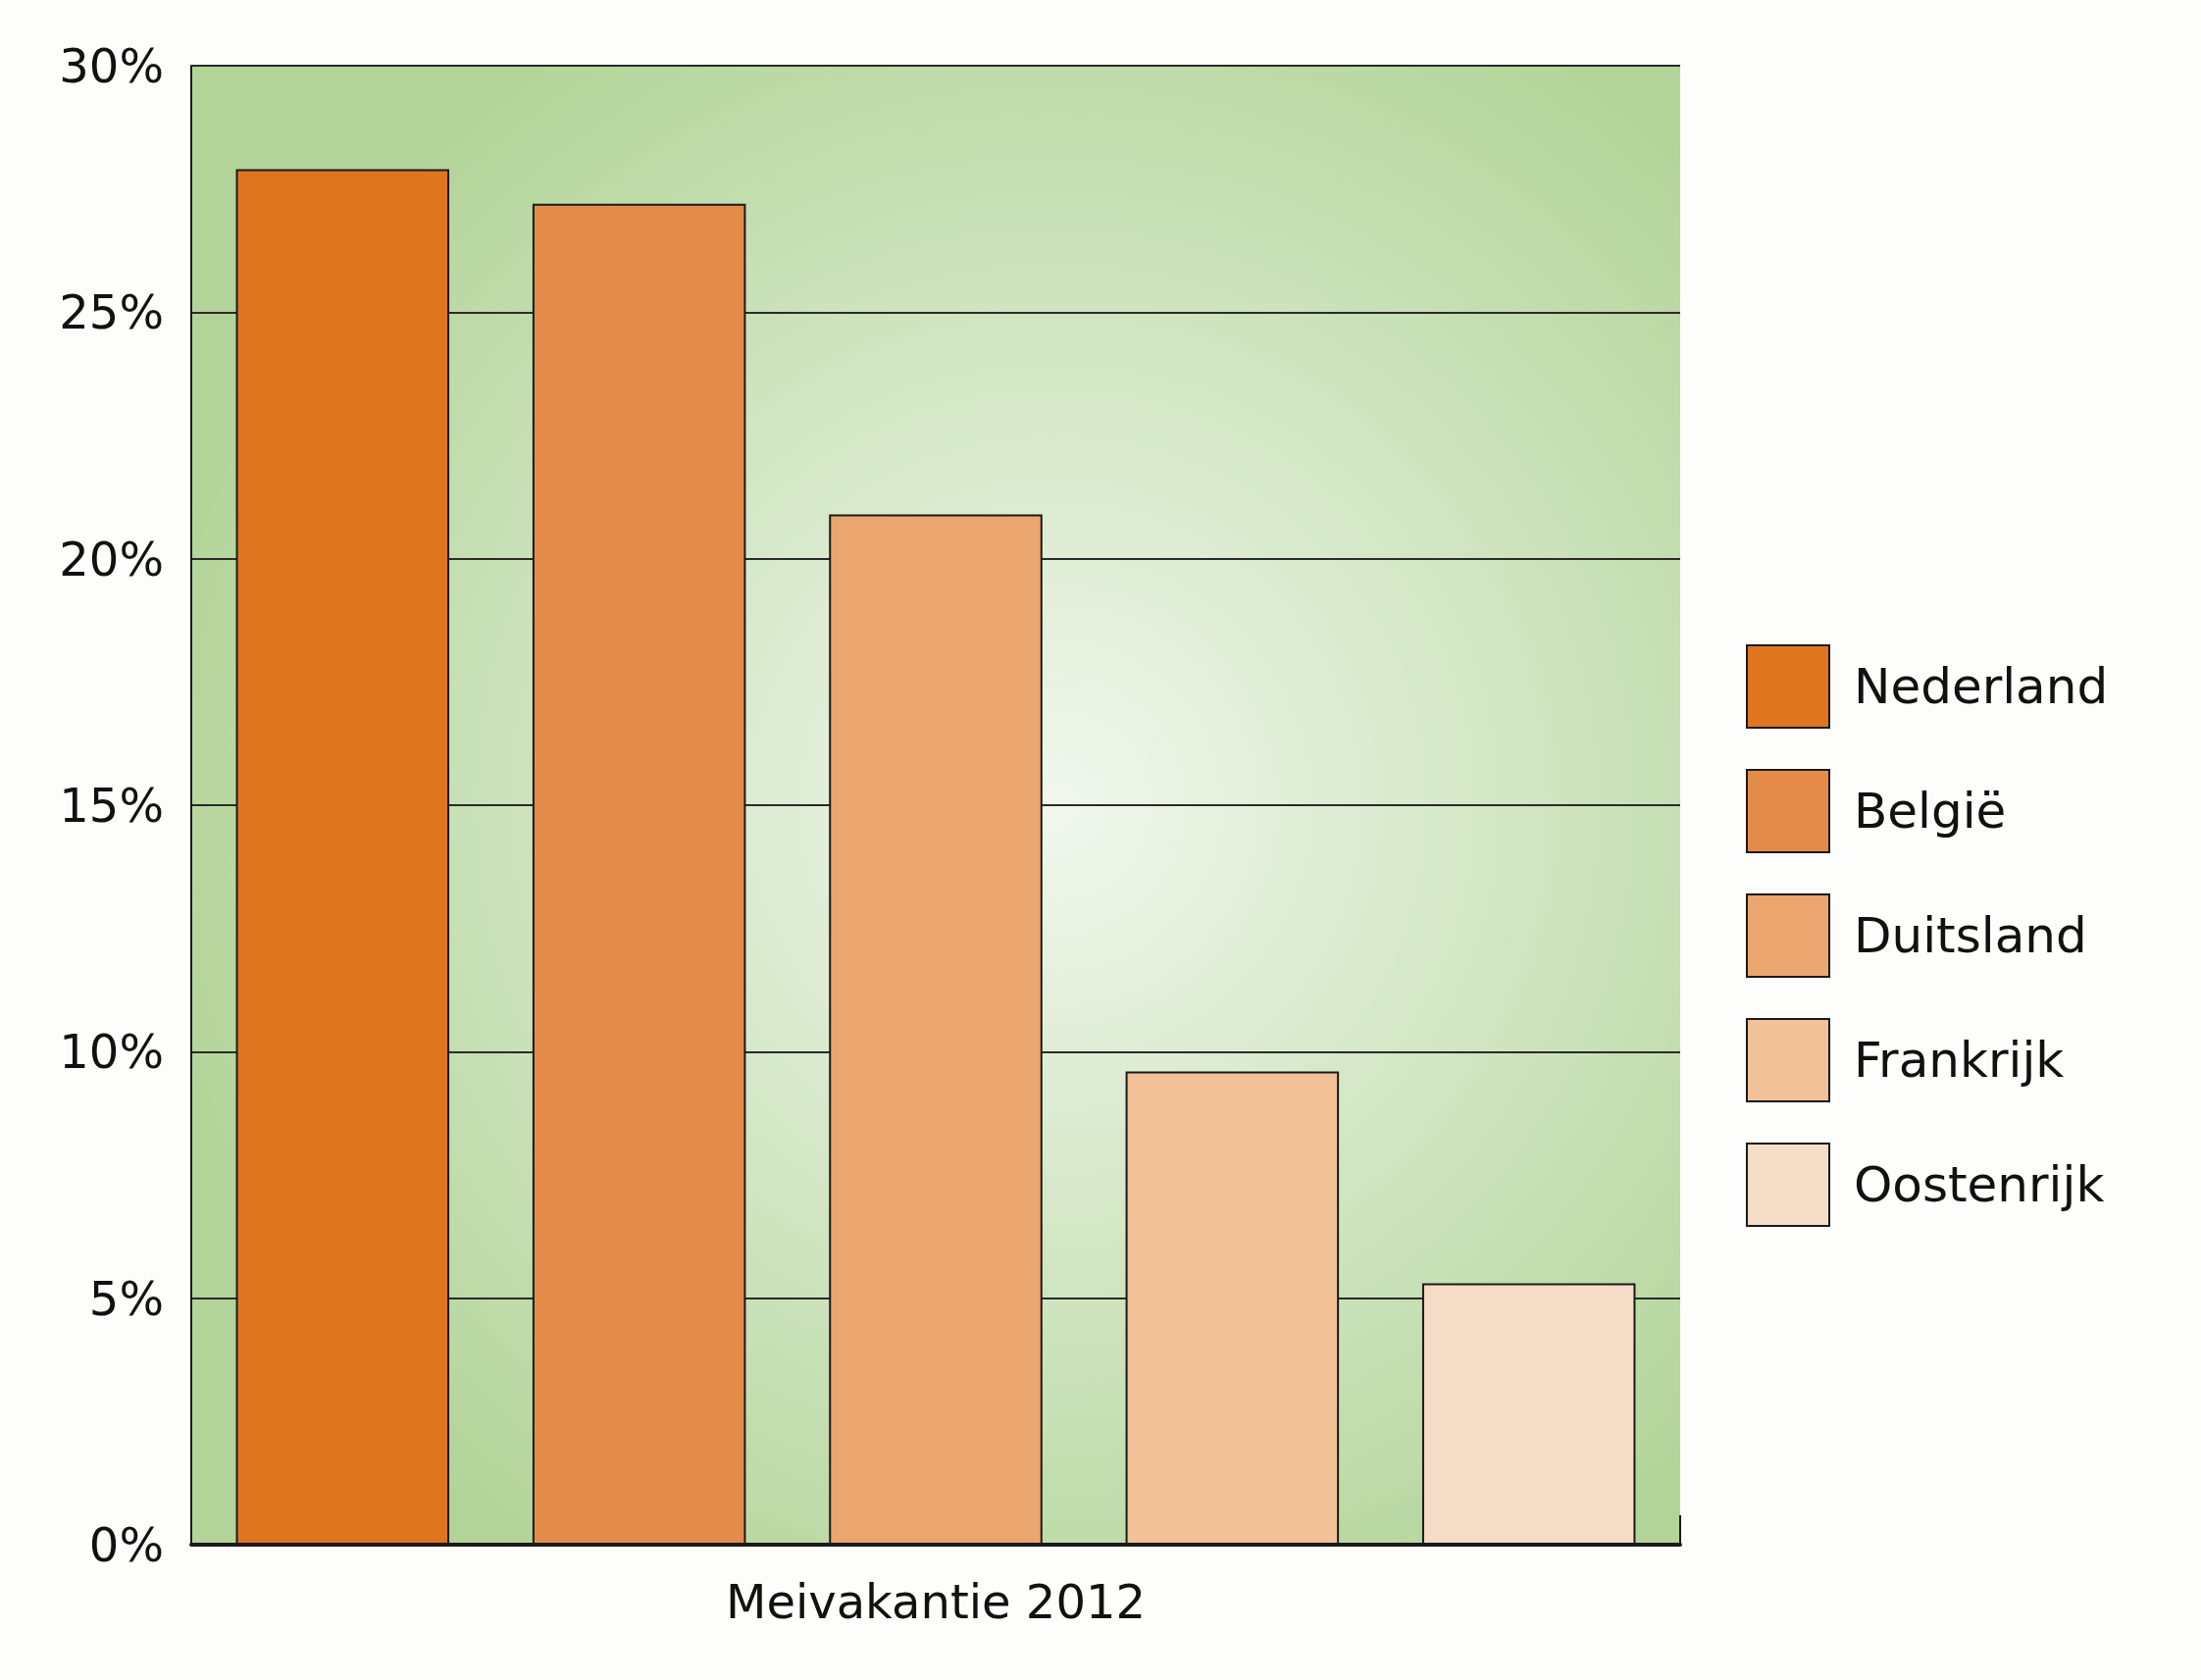 The image size is (2201, 1680). Describe the element at coordinates (1982, 686) in the screenshot. I see `legend-label: Nederland` at that location.